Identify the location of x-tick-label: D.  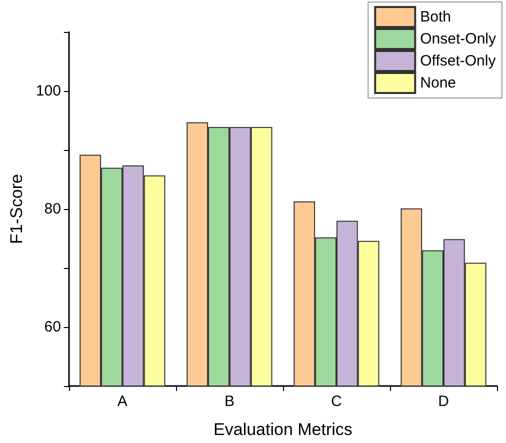
(444, 401).